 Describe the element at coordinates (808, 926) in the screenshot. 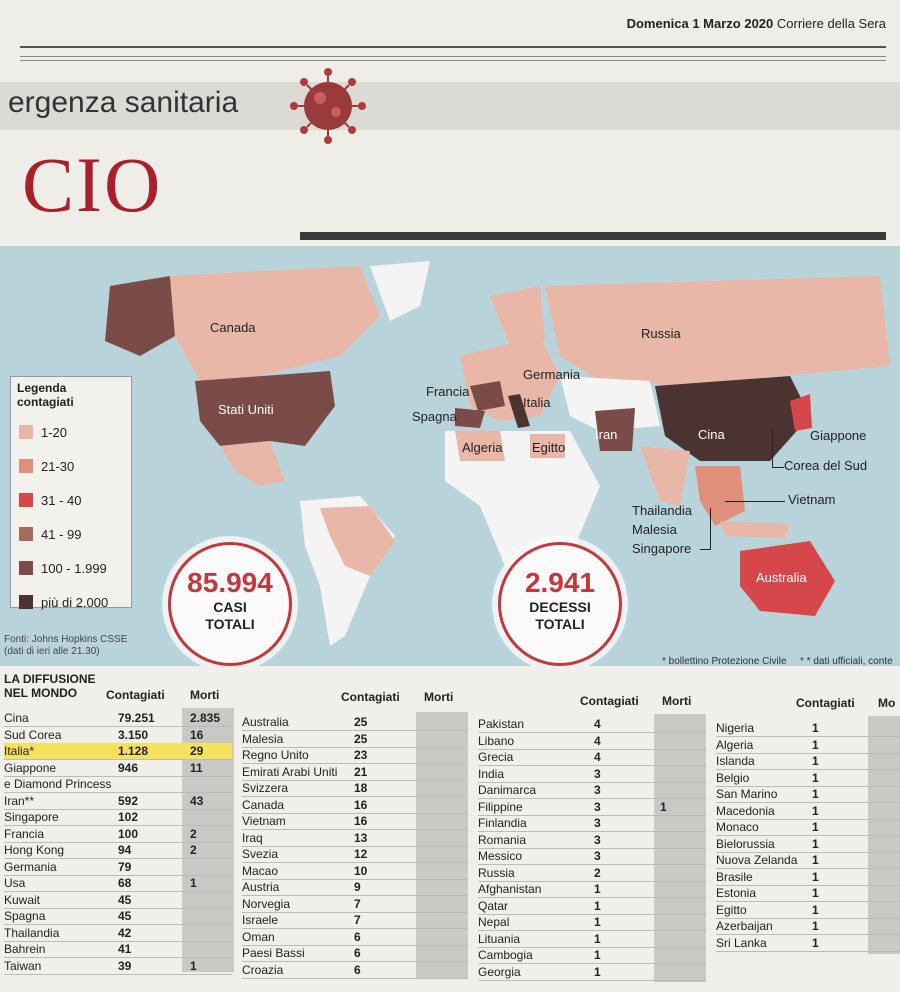

I see `table-row: Azerbaijan 1` at that location.